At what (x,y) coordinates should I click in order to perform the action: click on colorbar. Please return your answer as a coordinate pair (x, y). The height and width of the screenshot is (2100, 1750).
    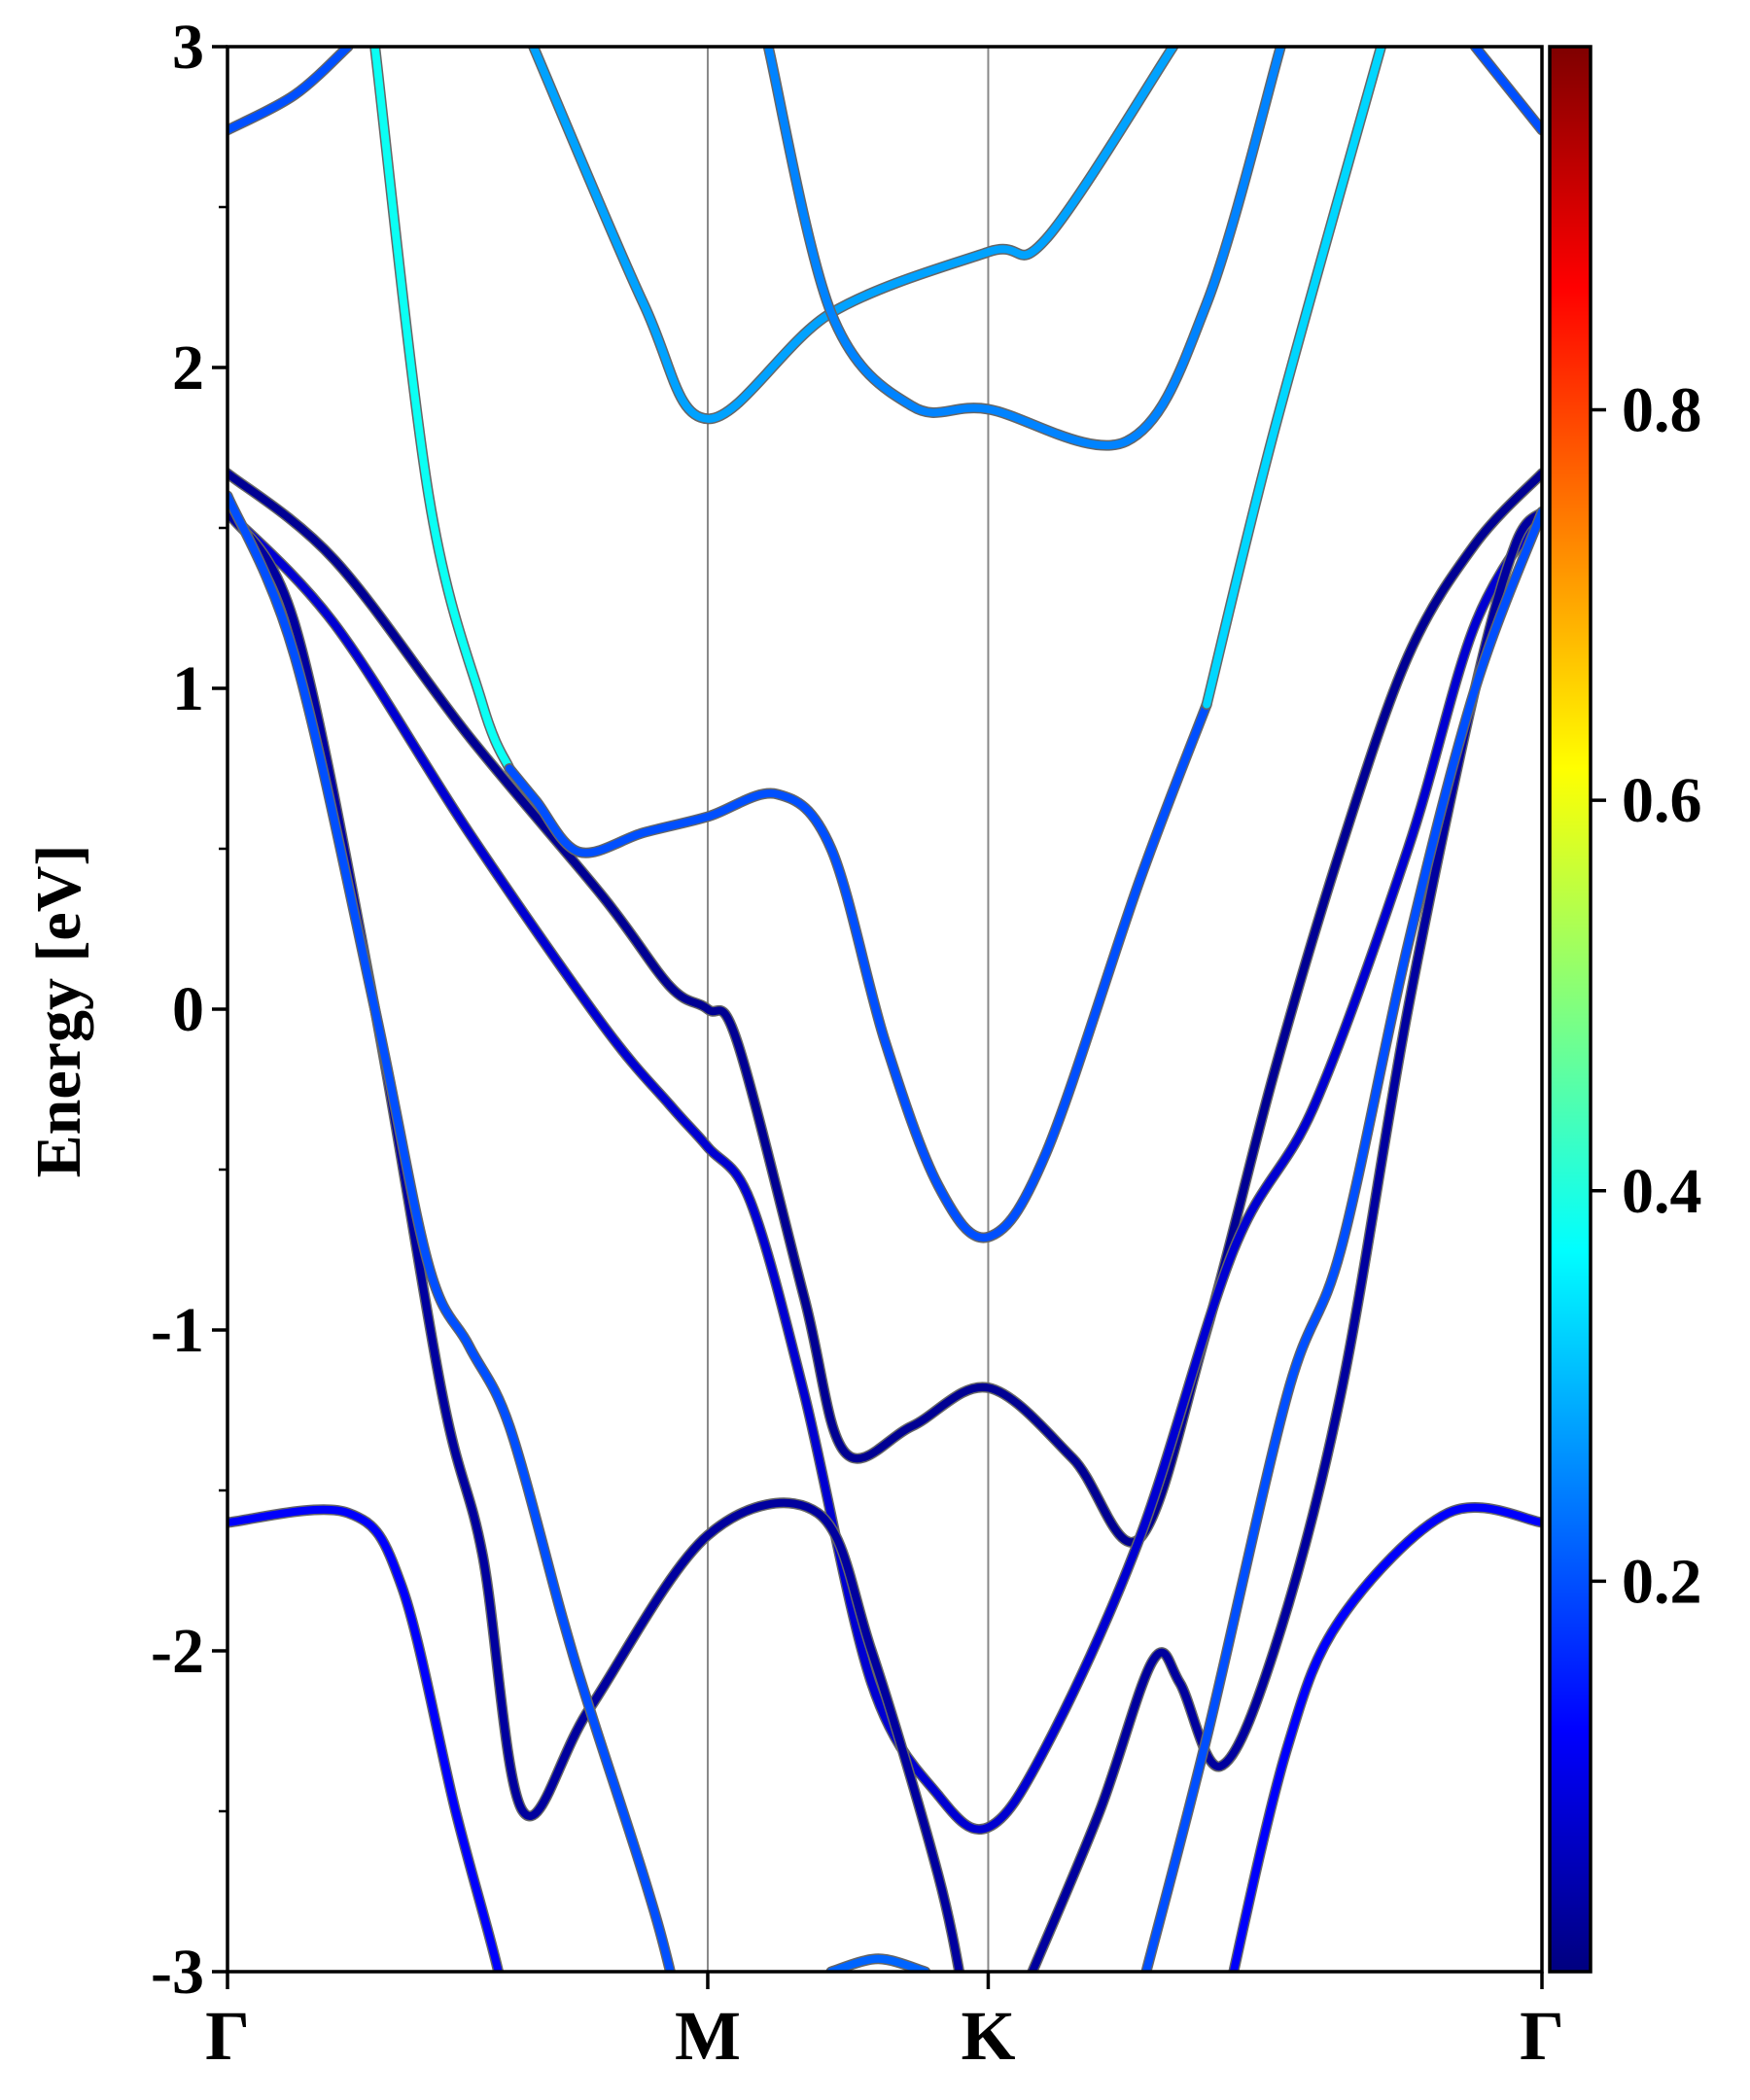
    Looking at the image, I should click on (1570, 1009).